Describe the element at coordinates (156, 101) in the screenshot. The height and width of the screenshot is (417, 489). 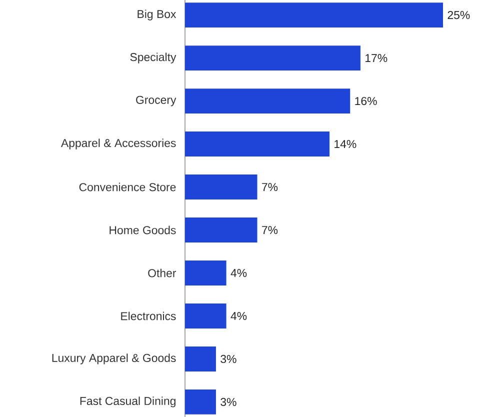
I see `y-tick-label: Grocery` at that location.